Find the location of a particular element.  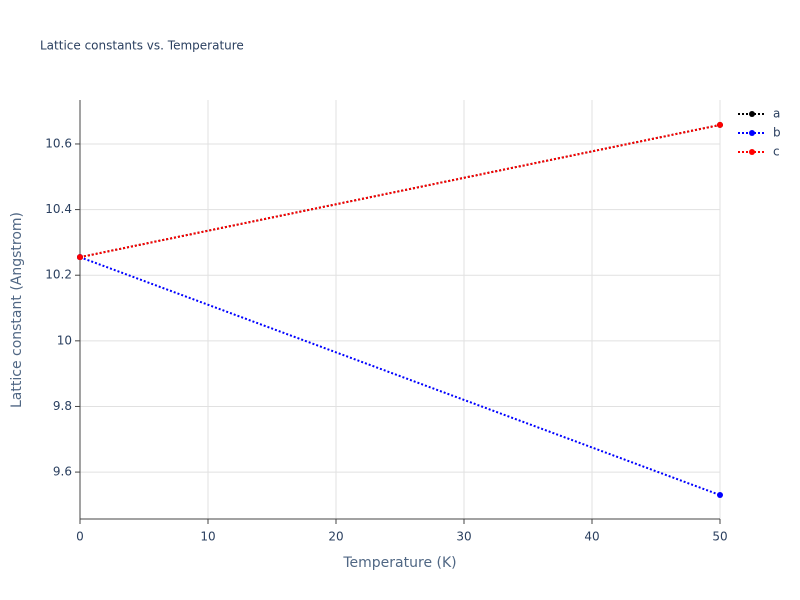

y-tick-label: 9.8 is located at coordinates (62, 406).